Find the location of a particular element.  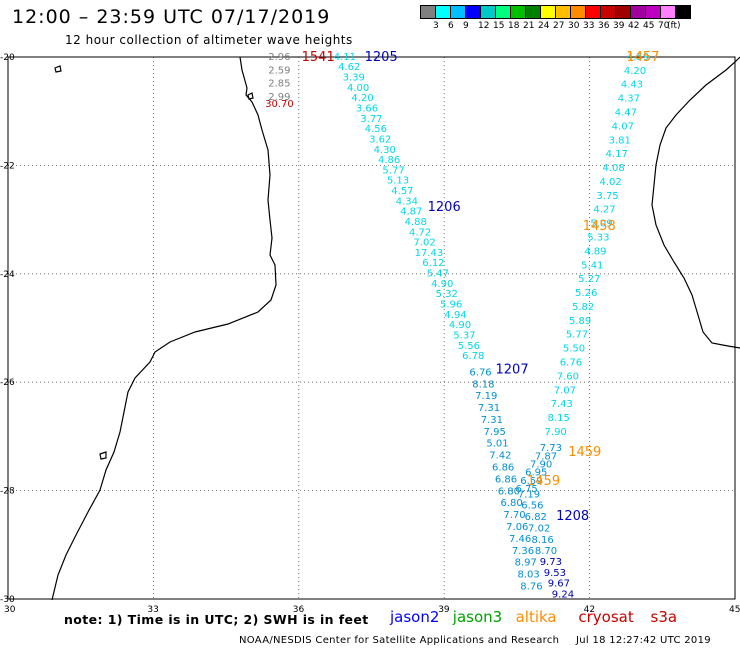

swh-value: 7.36 is located at coordinates (523, 551).